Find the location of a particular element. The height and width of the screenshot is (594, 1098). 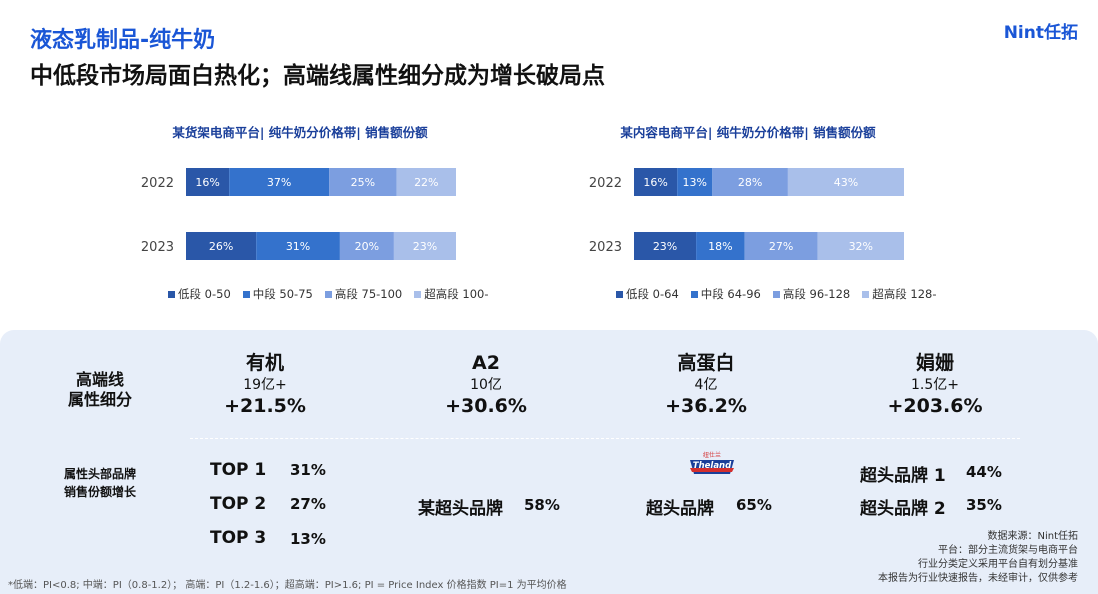

category-tick-label: 2022 is located at coordinates (605, 183).